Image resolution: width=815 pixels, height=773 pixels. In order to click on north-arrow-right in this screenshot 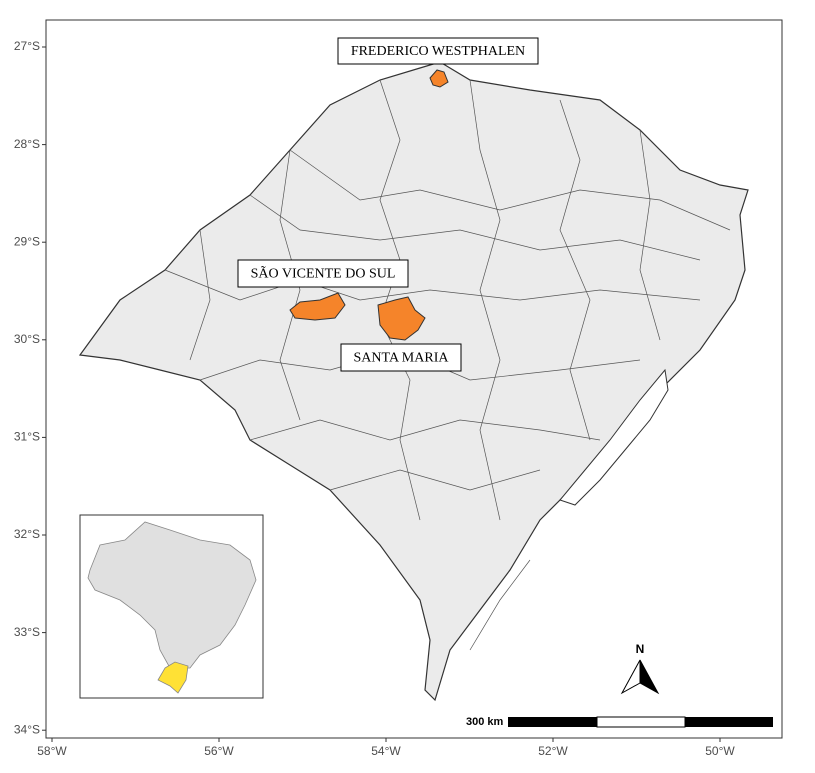, I will do `click(649, 677)`.